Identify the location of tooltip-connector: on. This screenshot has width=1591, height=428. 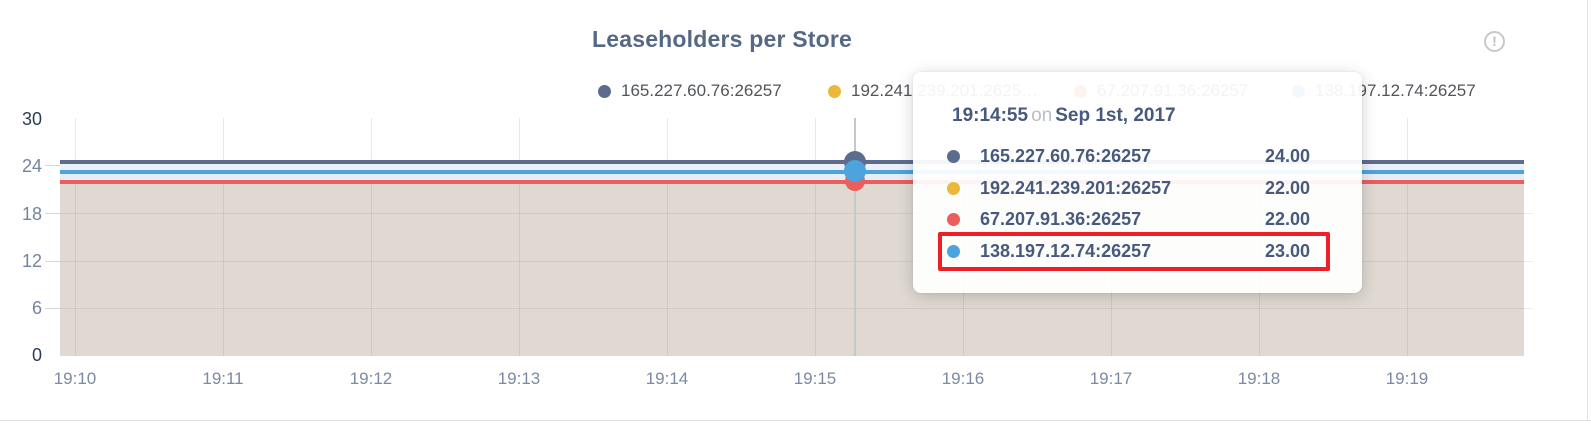
(1042, 115).